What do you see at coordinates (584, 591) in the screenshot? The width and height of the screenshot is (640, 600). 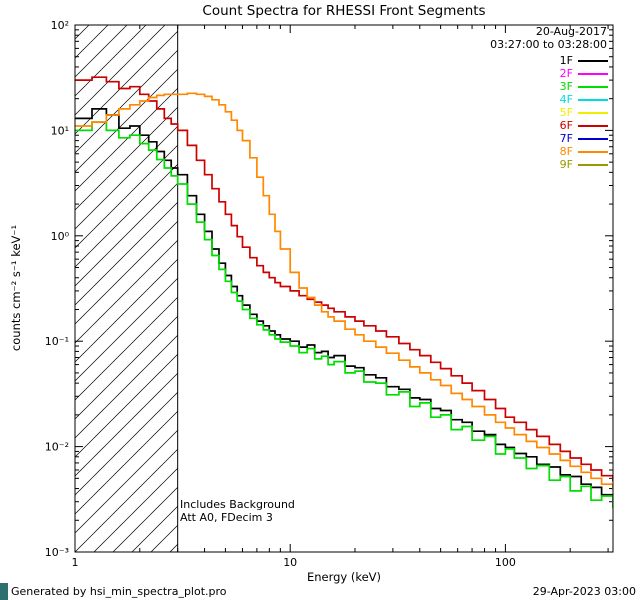 I see `footer-timestamp: 29-Apr-2023 03:00` at bounding box center [584, 591].